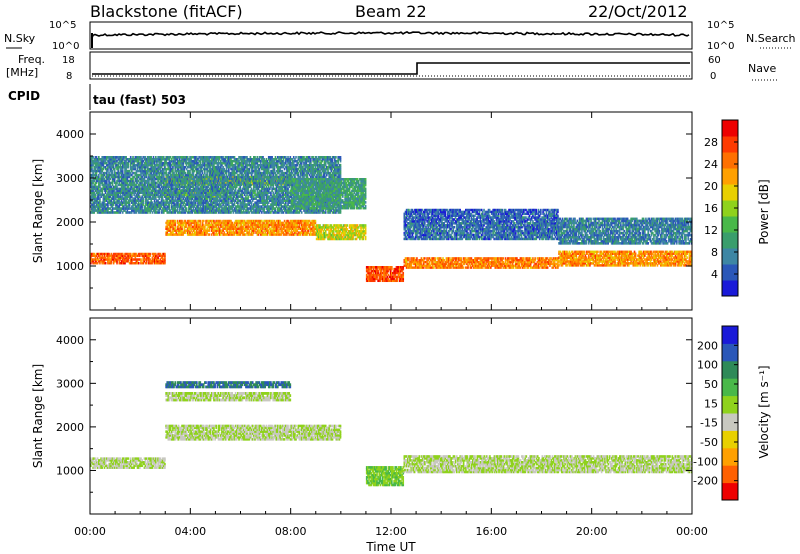  What do you see at coordinates (714, 60) in the screenshot?
I see `nave-tick-top: 60` at bounding box center [714, 60].